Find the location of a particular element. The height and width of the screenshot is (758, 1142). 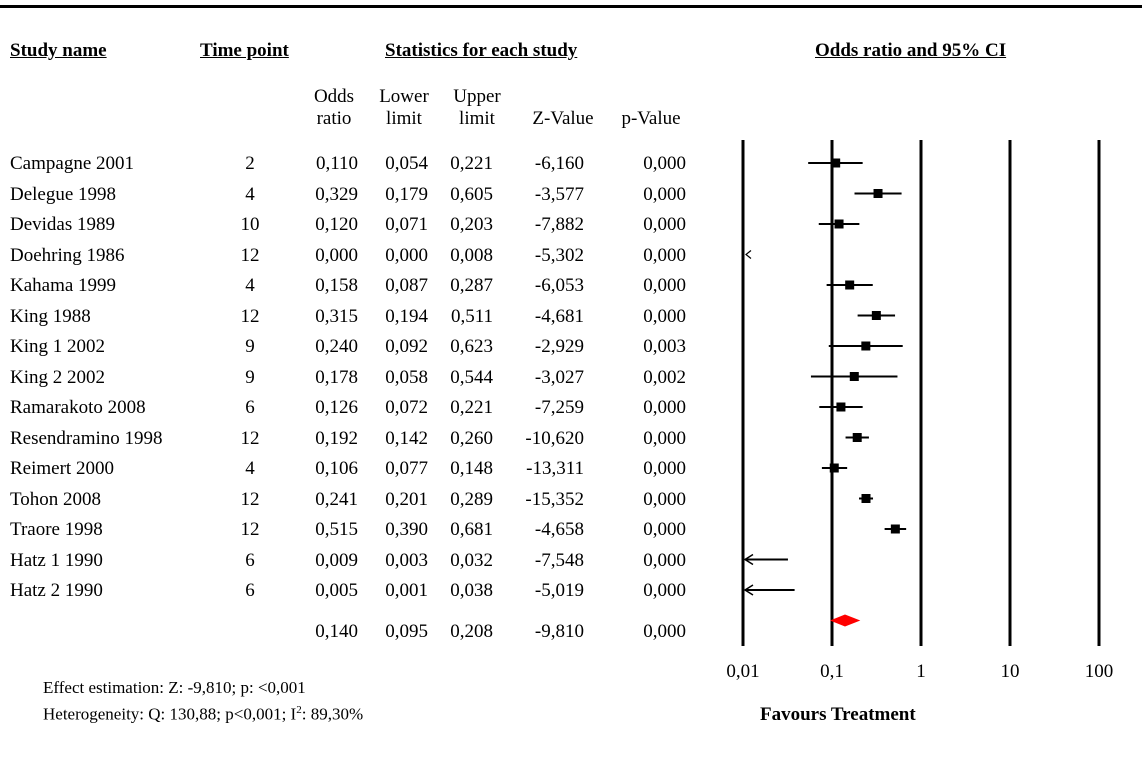

row-study-name: Tohon 2008 is located at coordinates (56, 499).